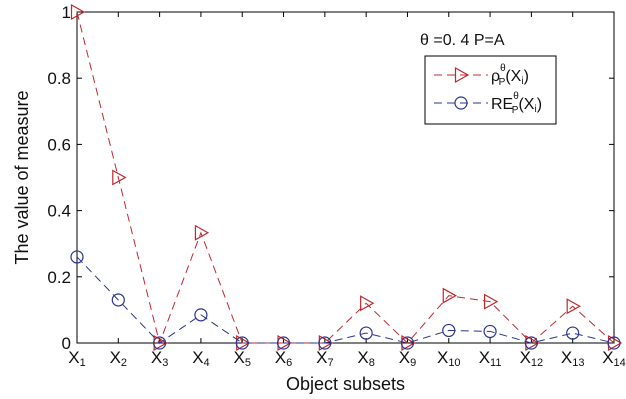  Describe the element at coordinates (159, 358) in the screenshot. I see `x-tick-label: X3` at that location.